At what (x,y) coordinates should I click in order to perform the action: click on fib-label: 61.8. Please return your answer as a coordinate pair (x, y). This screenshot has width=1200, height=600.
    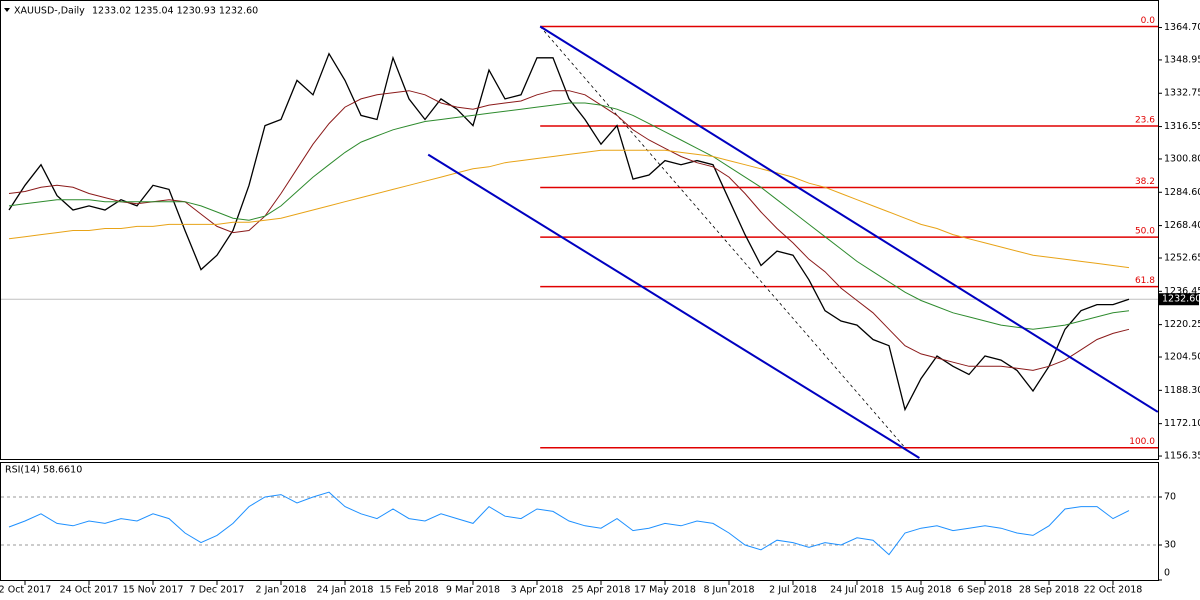
    Looking at the image, I should click on (1145, 281).